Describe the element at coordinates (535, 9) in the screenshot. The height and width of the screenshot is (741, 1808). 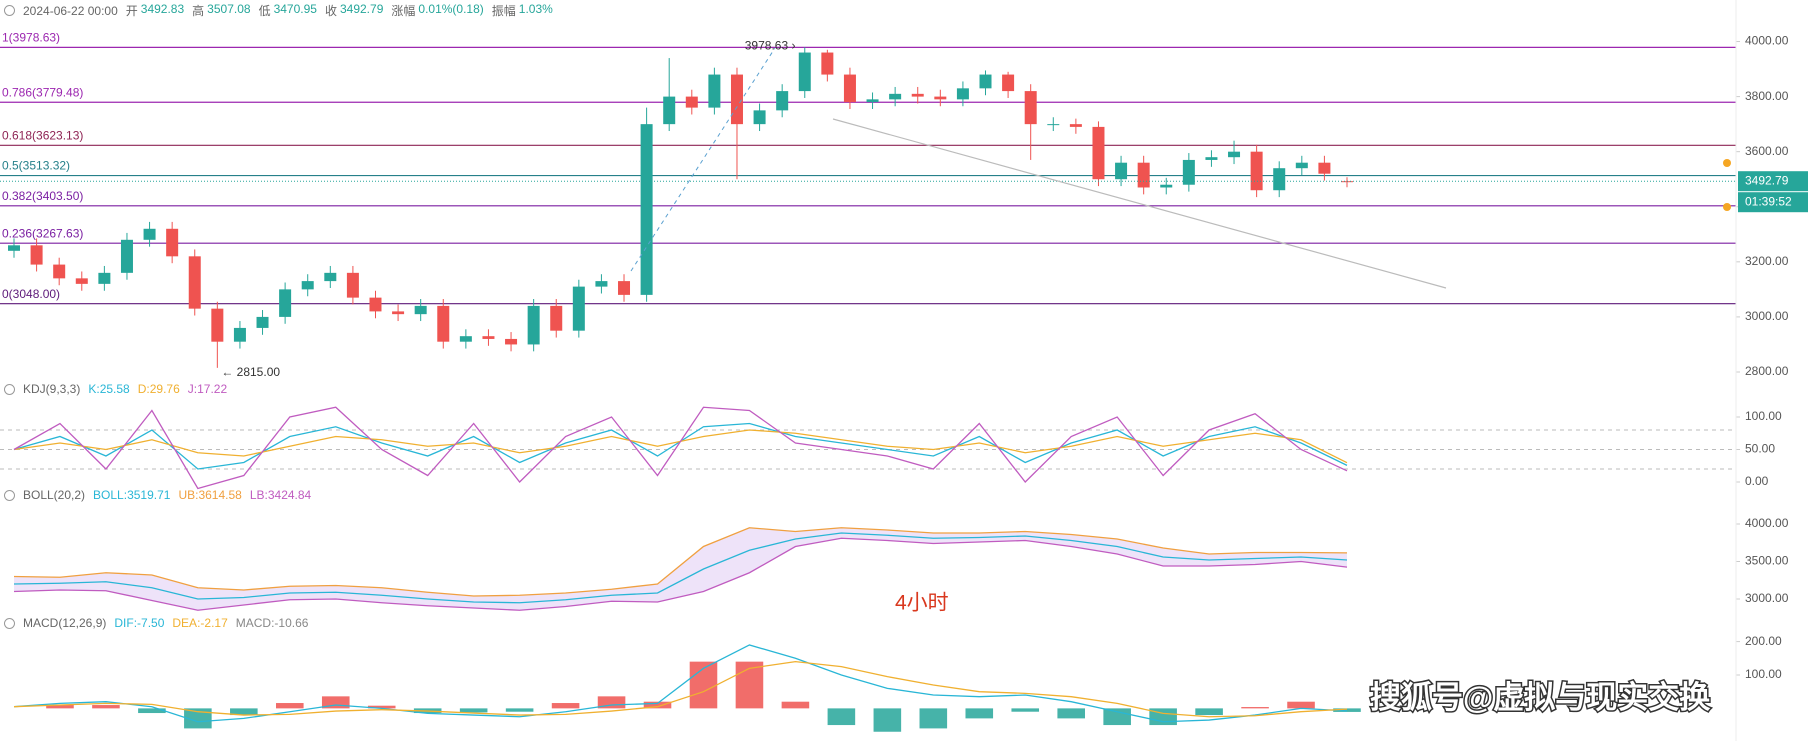
I see `field-value: 1.03%` at that location.